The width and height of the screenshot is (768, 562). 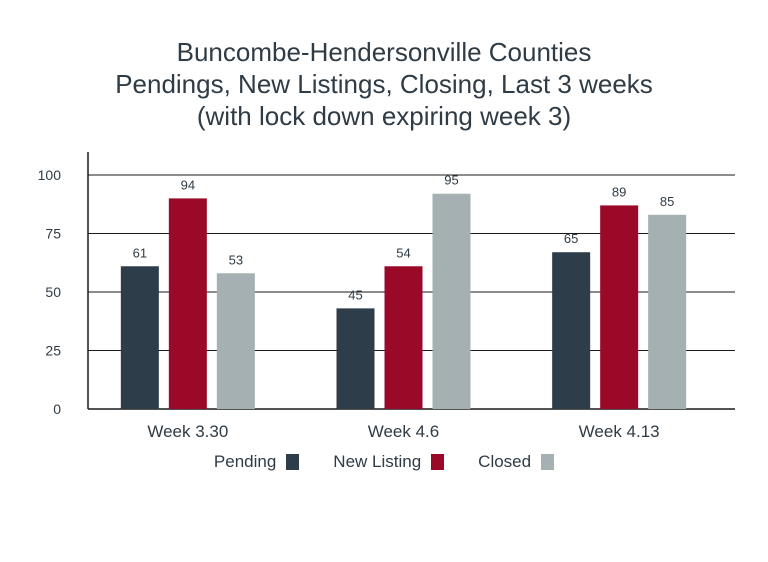 I want to click on data-label-pending-3: 65, so click(x=571, y=238).